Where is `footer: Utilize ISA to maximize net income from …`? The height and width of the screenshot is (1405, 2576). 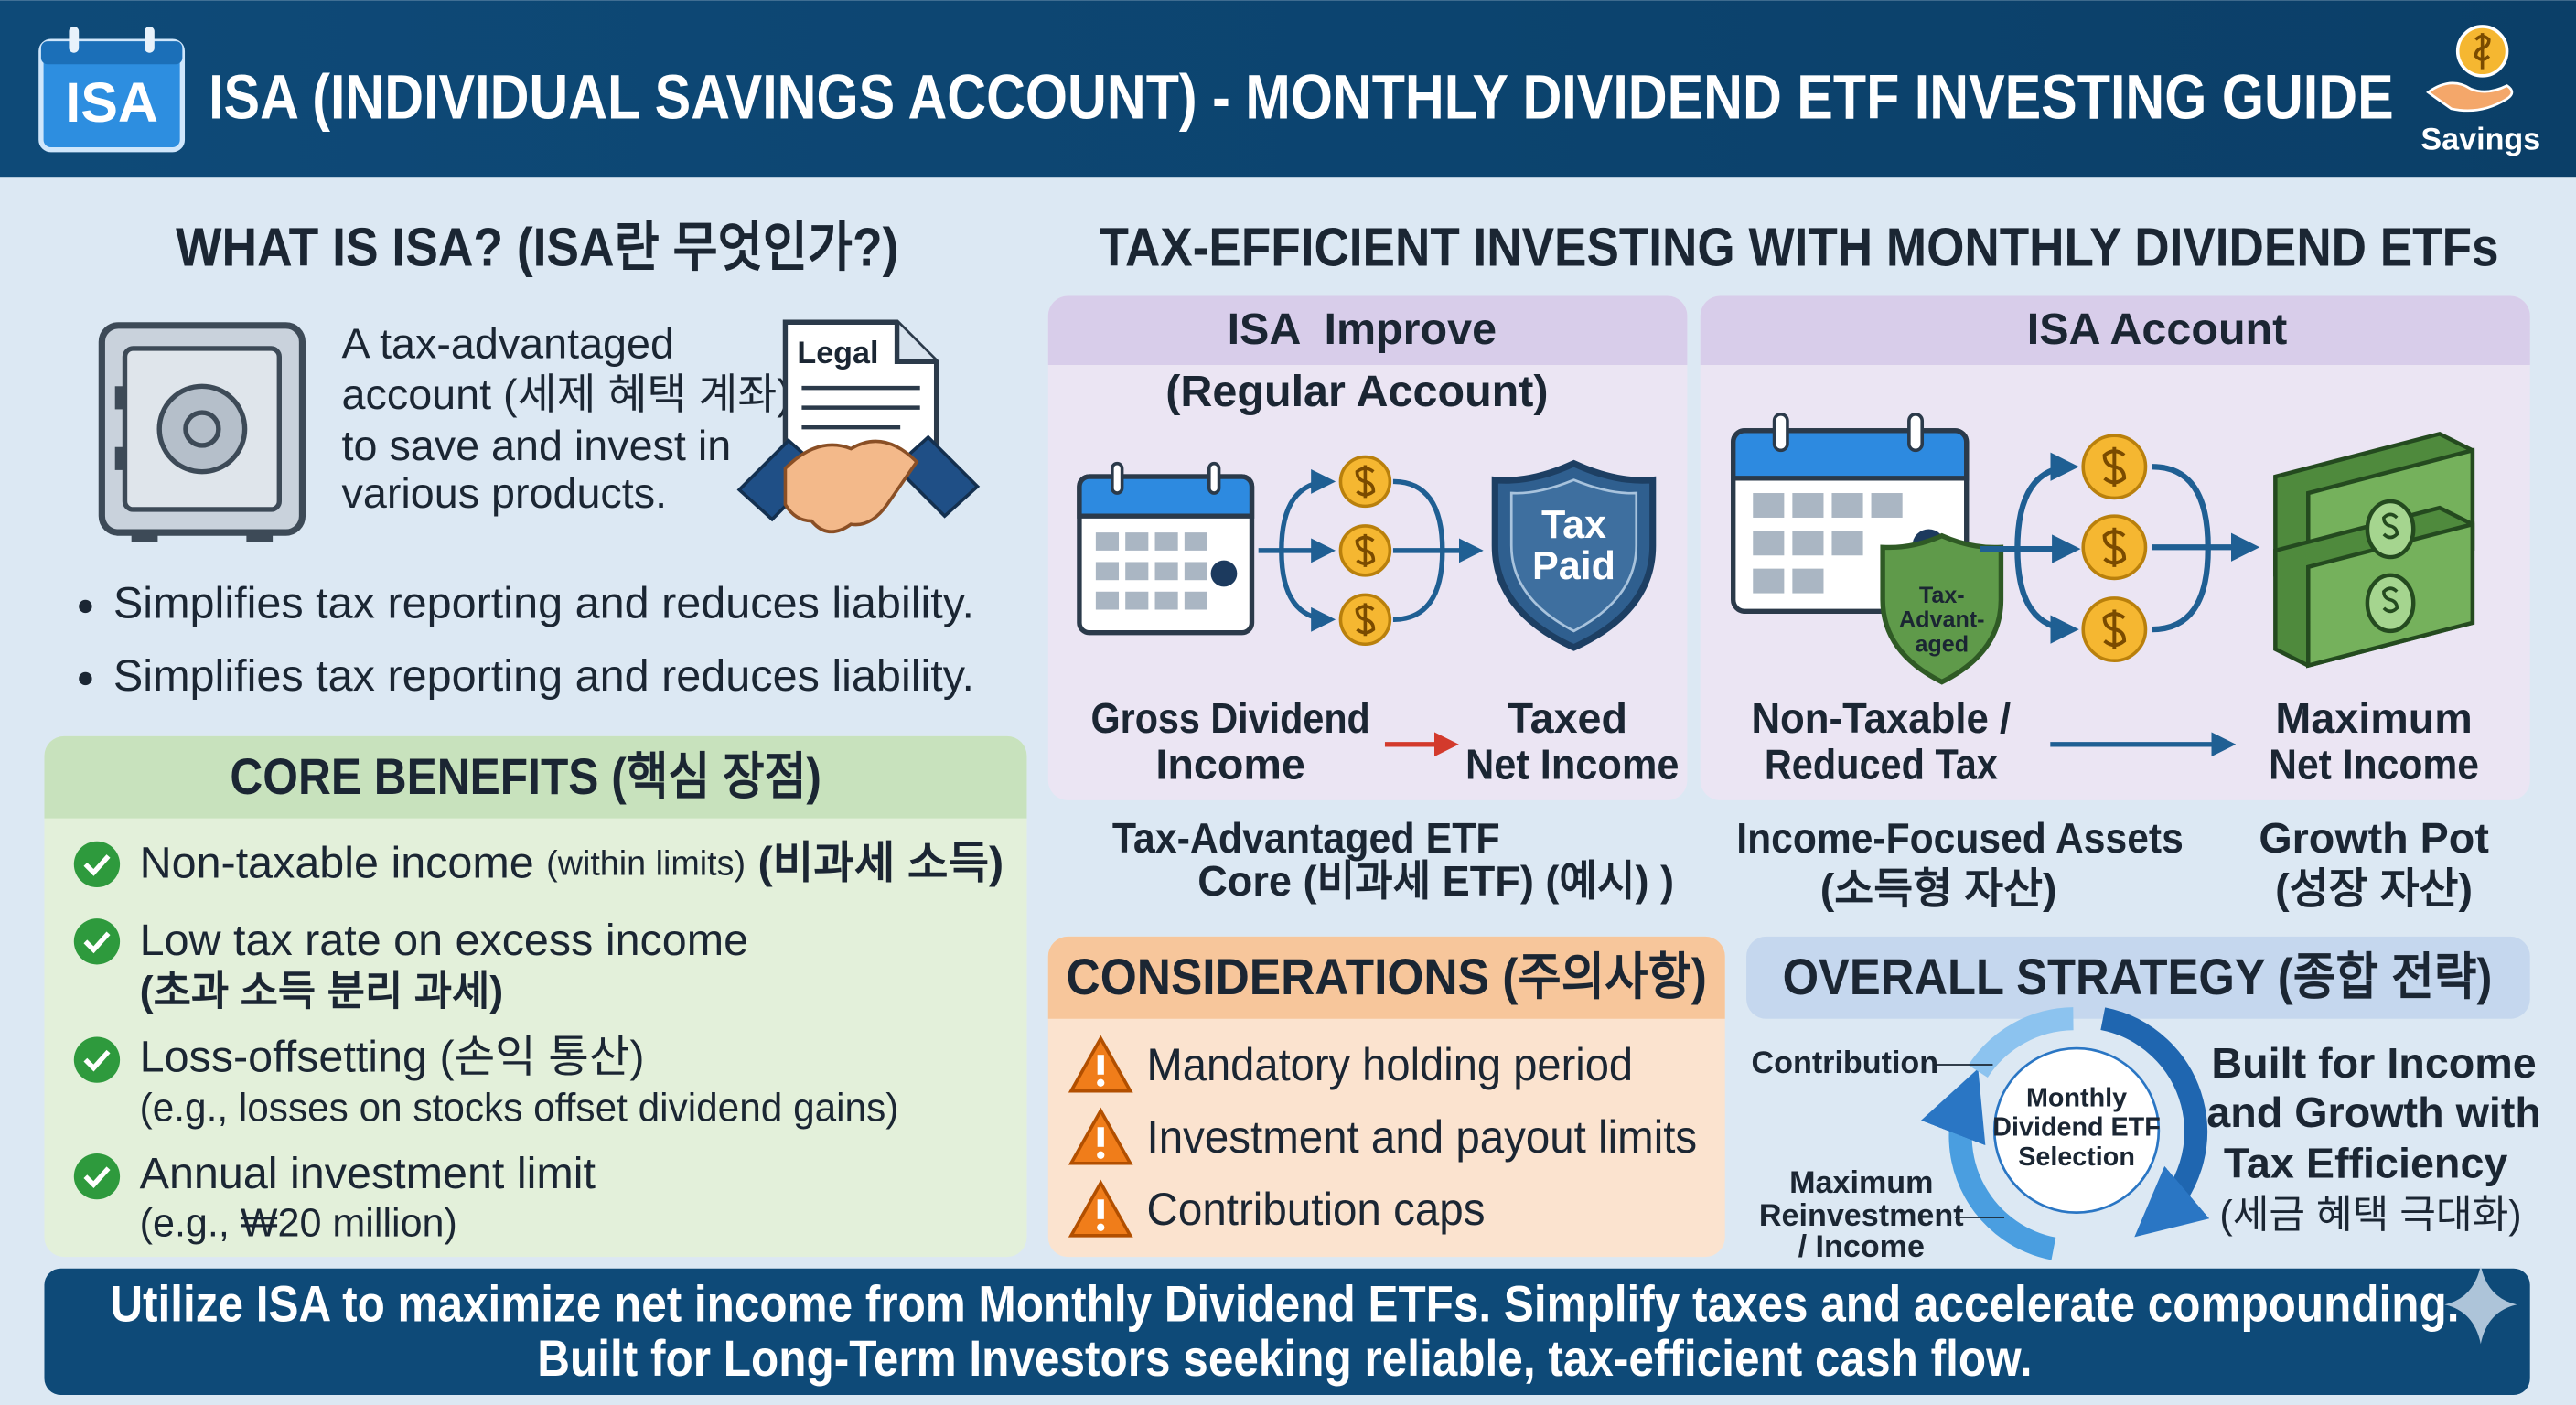
footer: Utilize ISA to maximize net income from … is located at coordinates (1287, 1330).